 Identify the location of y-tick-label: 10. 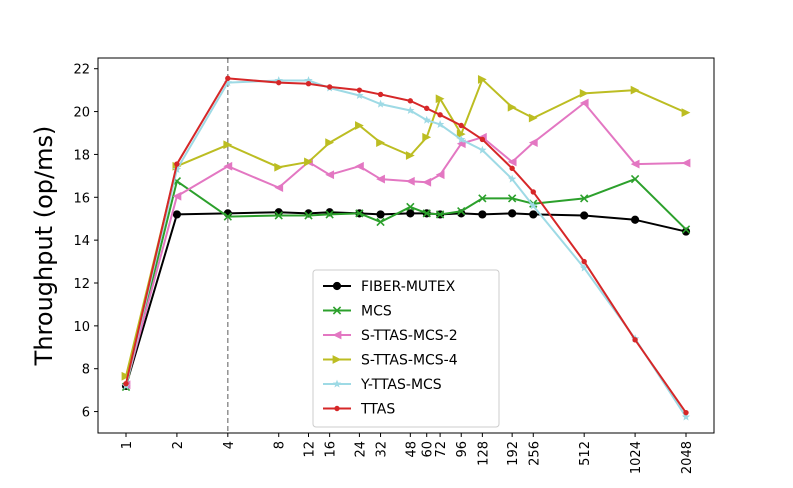
(81, 327).